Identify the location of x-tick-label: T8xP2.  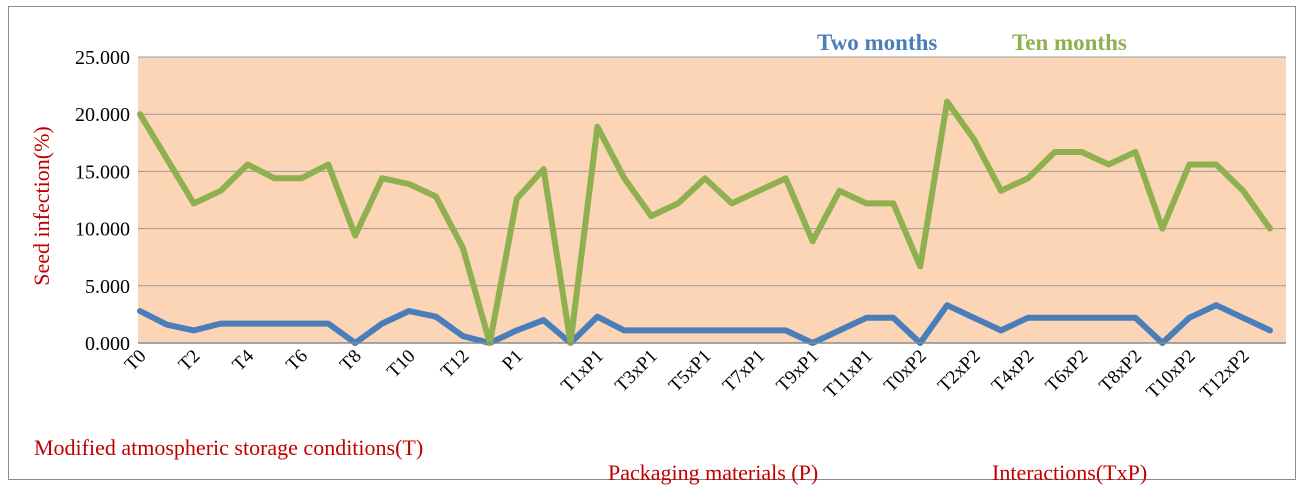
(1120, 371).